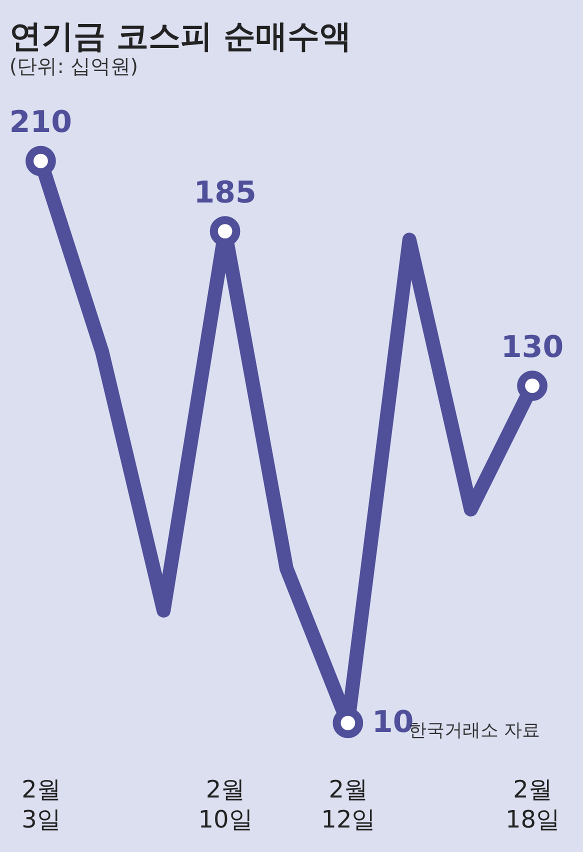 The height and width of the screenshot is (852, 583). Describe the element at coordinates (180, 36) in the screenshot. I see `chart-title: 연기금 코스피 순매수액` at that location.